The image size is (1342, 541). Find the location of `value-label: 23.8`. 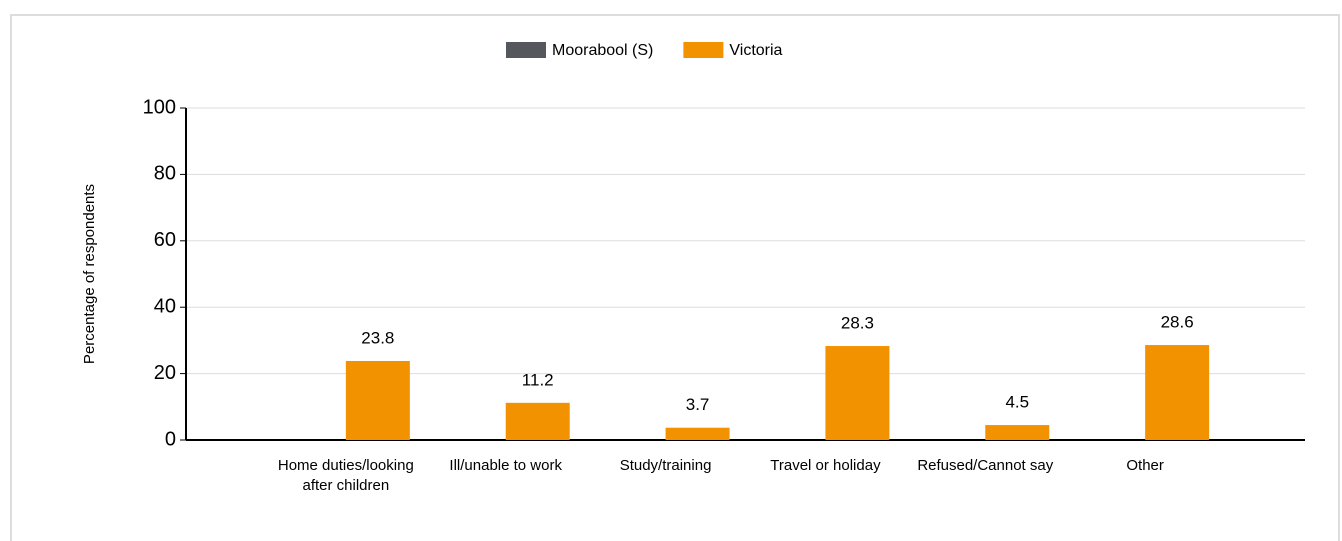

value-label: 23.8 is located at coordinates (377, 337).